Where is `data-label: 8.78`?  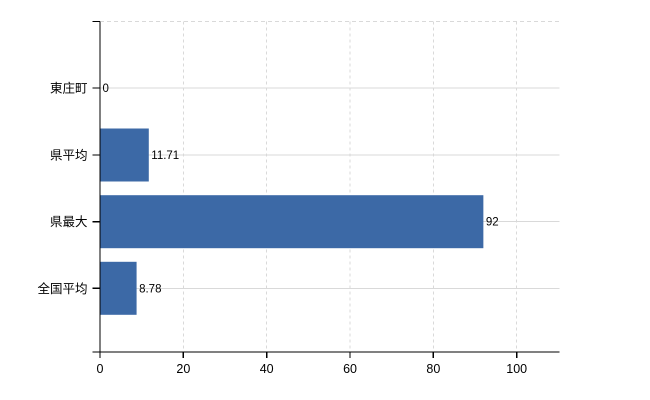
data-label: 8.78 is located at coordinates (150, 289).